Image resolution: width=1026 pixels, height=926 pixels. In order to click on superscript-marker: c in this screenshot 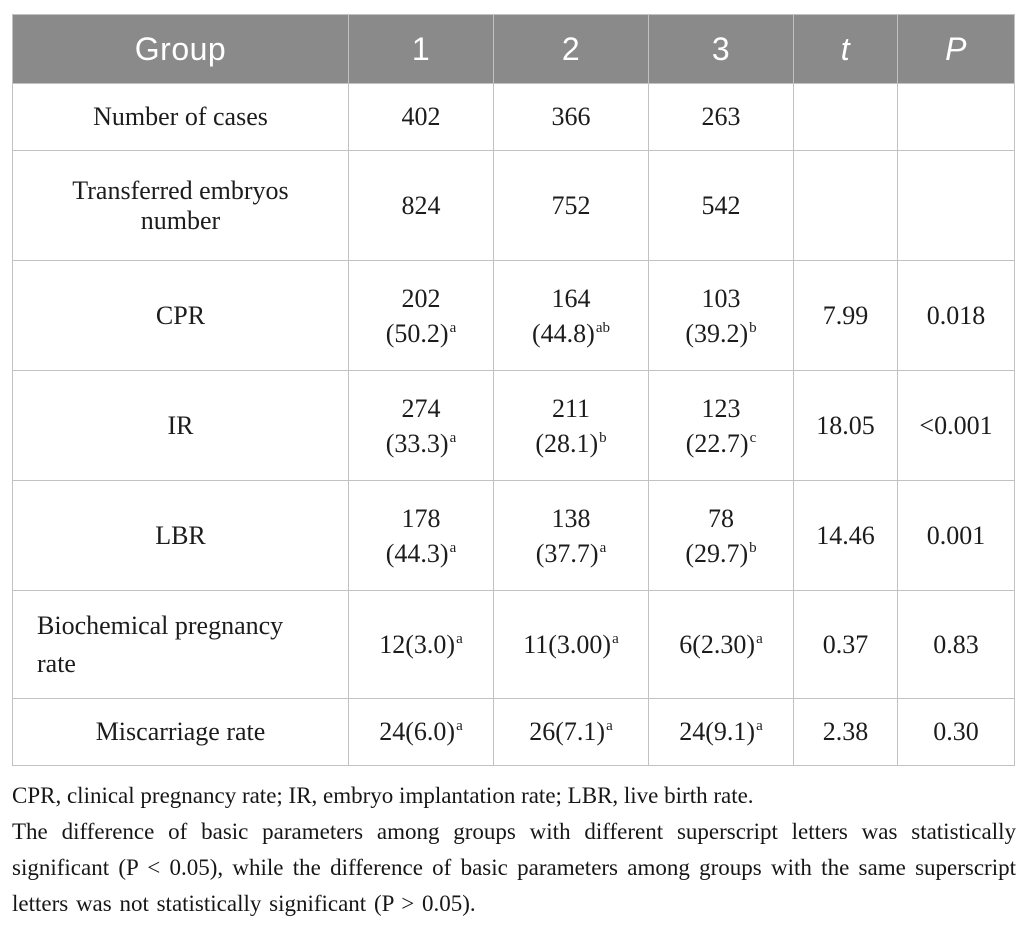, I will do `click(753, 437)`.